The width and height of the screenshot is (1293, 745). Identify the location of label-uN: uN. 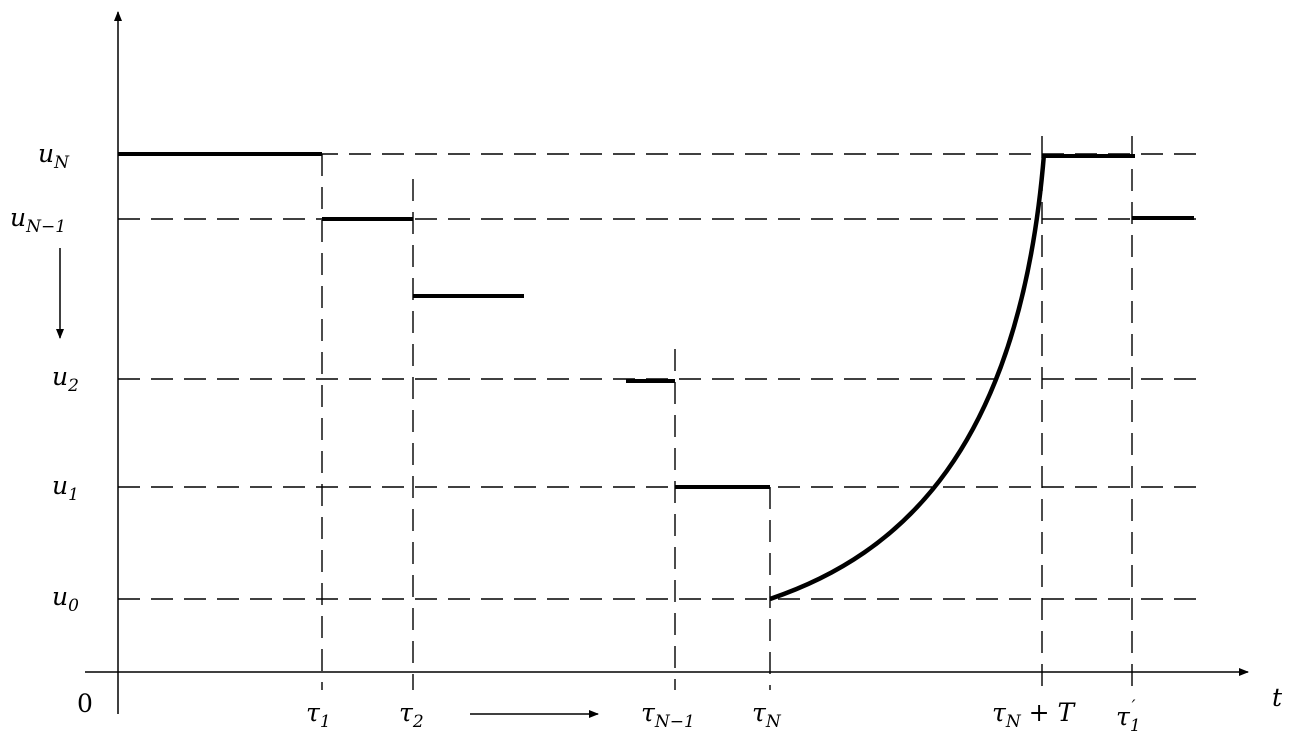
(54, 156).